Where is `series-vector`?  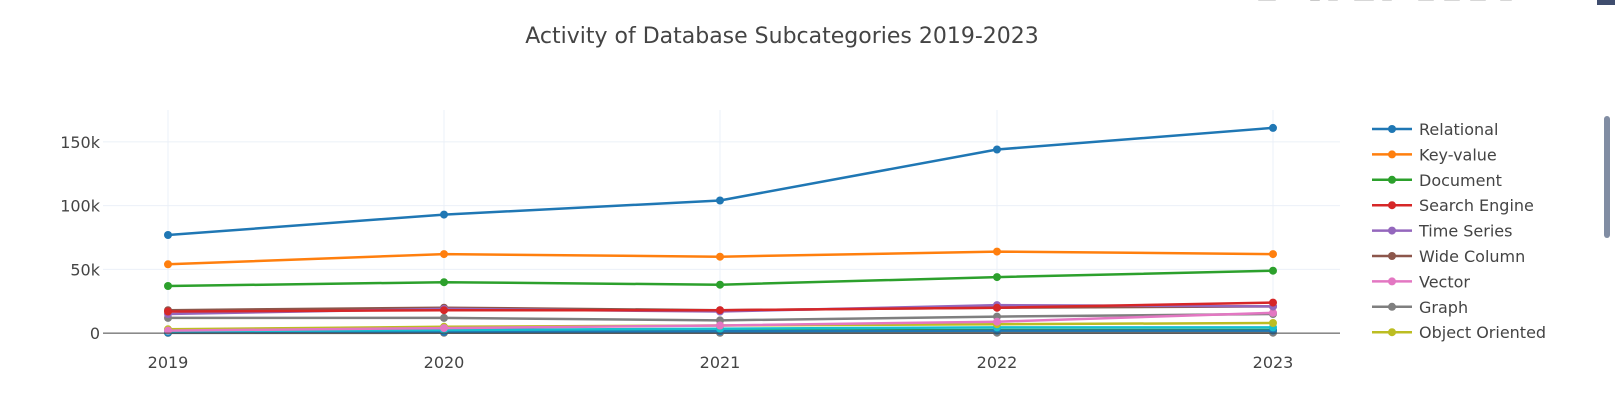
series-vector is located at coordinates (720, 321).